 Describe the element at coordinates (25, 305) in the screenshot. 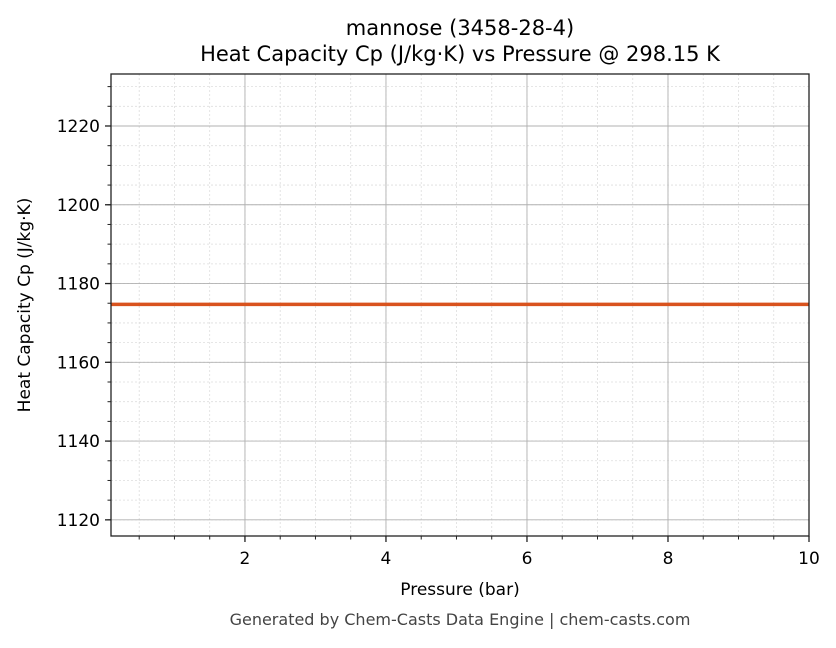

I see `y-axis-label: Heat Capacity Cp (J/kg·K)` at that location.